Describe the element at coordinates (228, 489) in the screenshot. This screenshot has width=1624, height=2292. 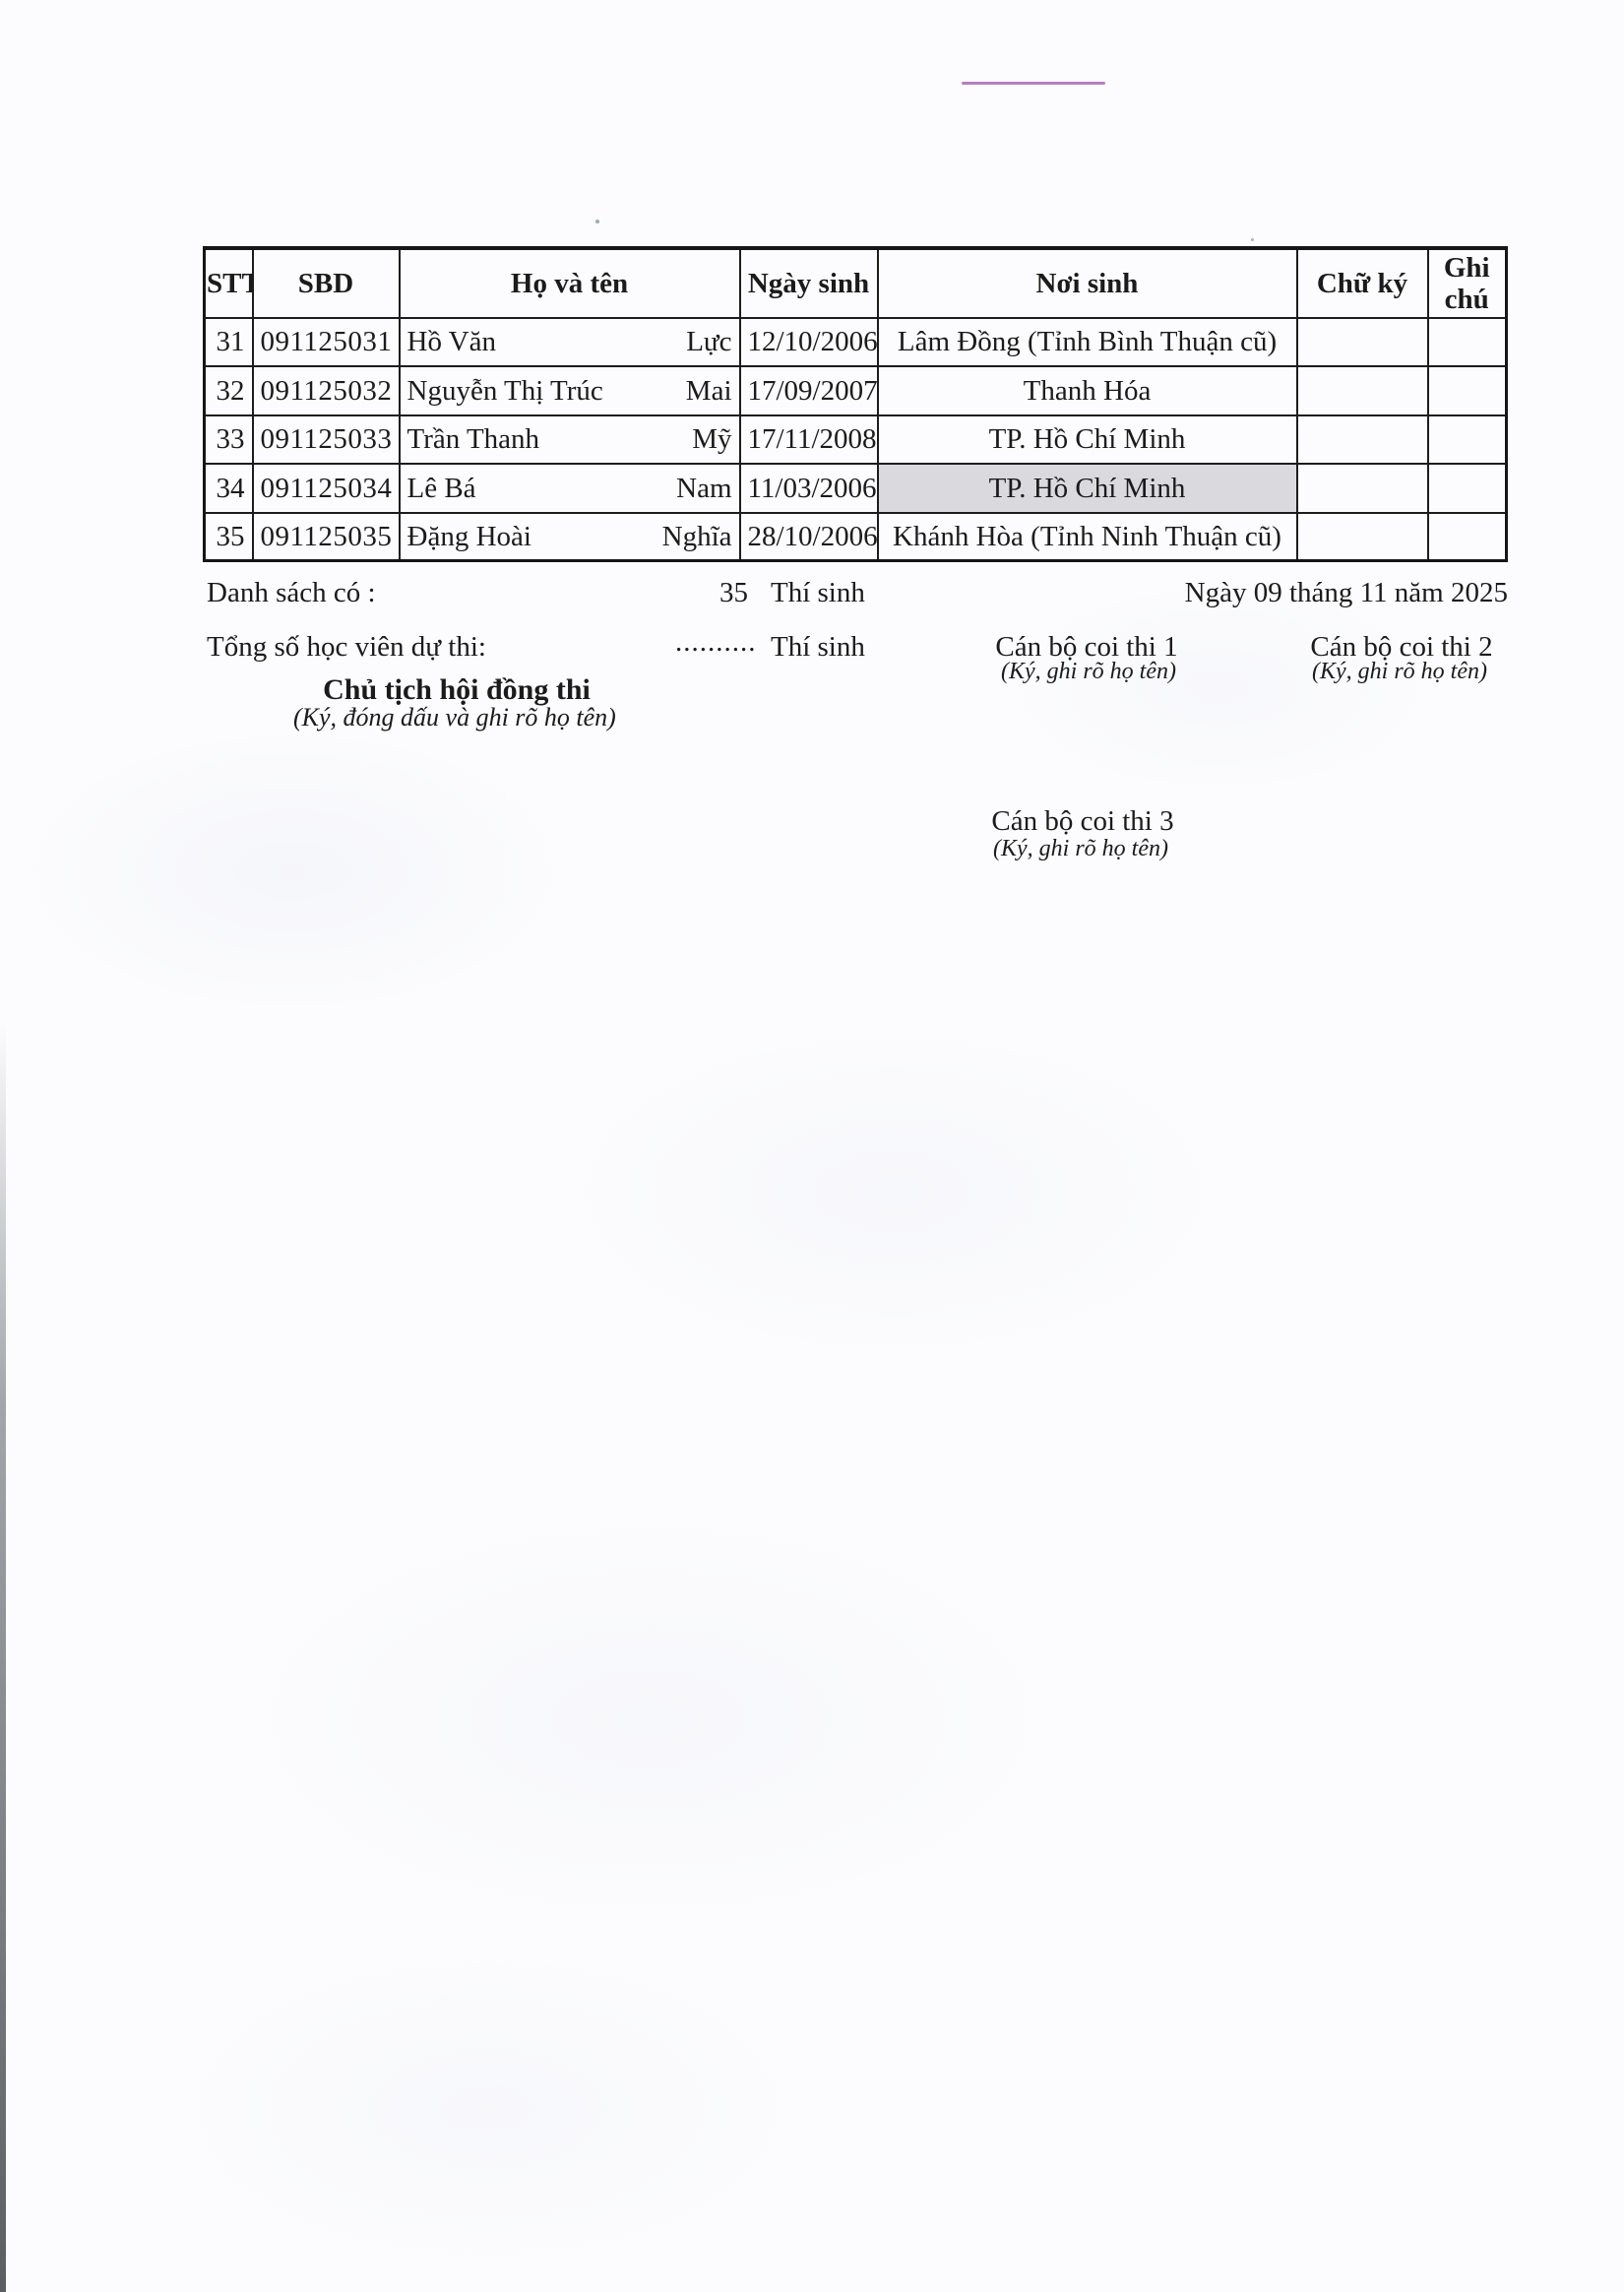
I see `cell-stt: 34` at that location.